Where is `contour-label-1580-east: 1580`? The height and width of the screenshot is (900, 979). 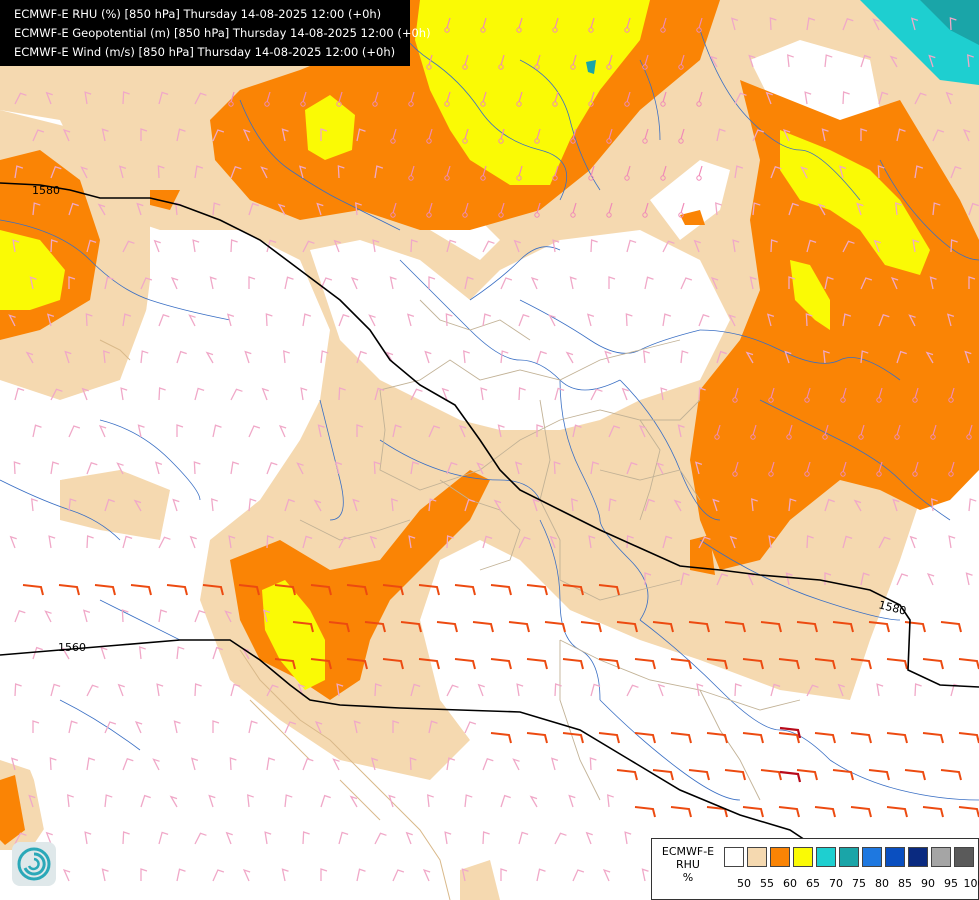
contour-label-1580-east: 1580 is located at coordinates (892, 607).